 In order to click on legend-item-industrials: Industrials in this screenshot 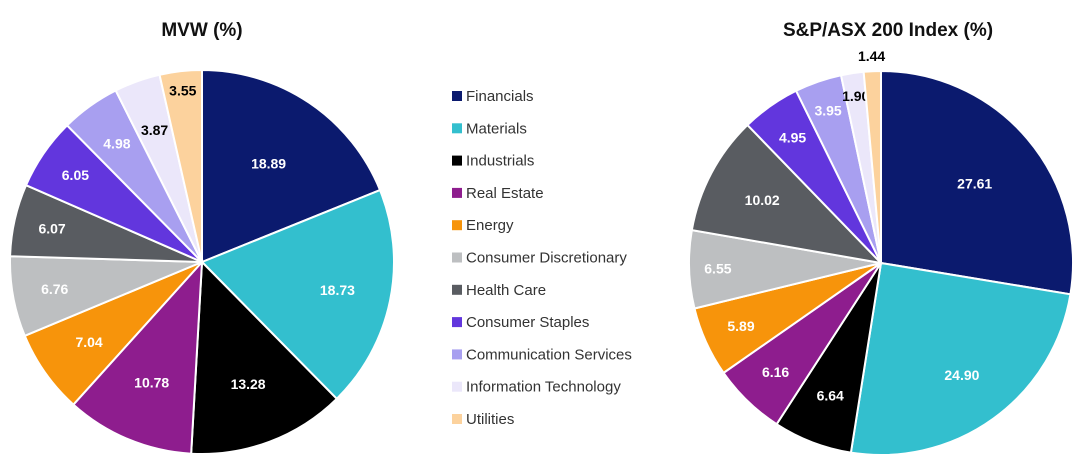, I will do `click(493, 161)`.